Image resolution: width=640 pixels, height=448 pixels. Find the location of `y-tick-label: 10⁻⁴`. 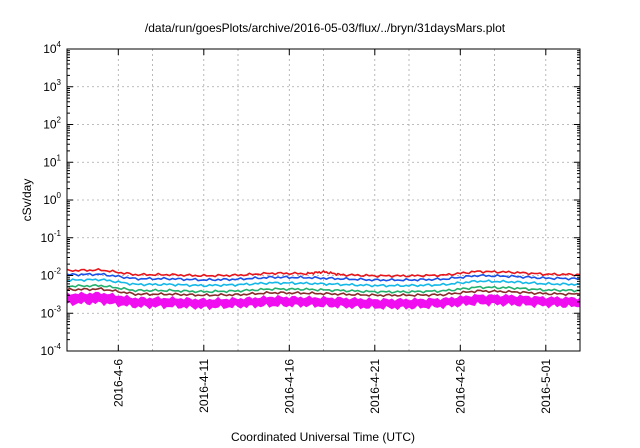

y-tick-label: 10⁻⁴ is located at coordinates (51, 350).